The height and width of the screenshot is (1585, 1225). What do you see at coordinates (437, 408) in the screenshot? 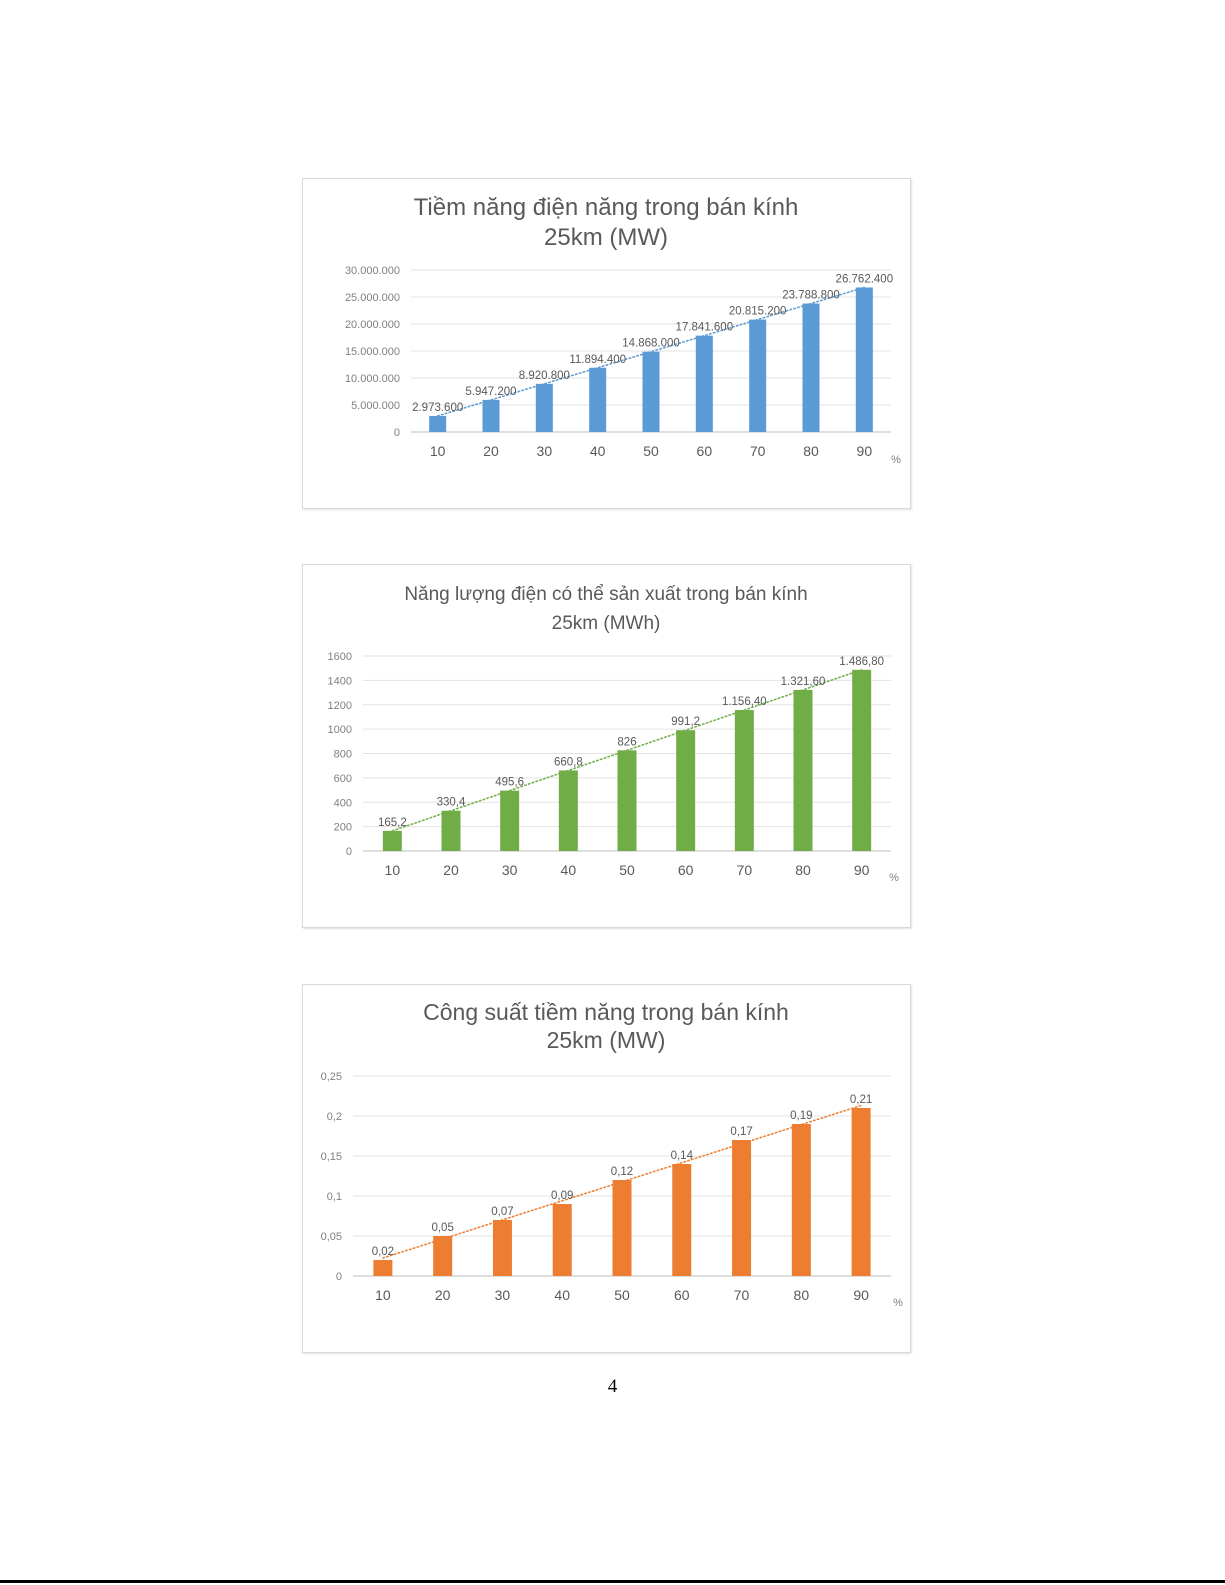
I see `data-label: 2.973.600` at bounding box center [437, 408].